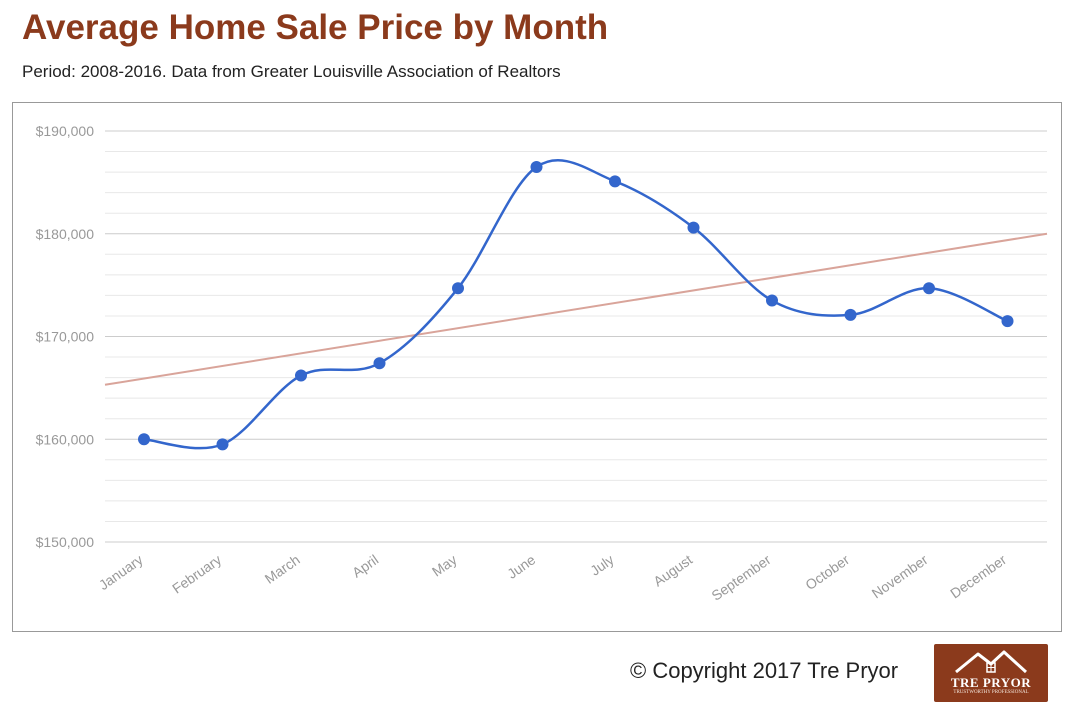  What do you see at coordinates (602, 564) in the screenshot?
I see `x-tick-label: July` at bounding box center [602, 564].